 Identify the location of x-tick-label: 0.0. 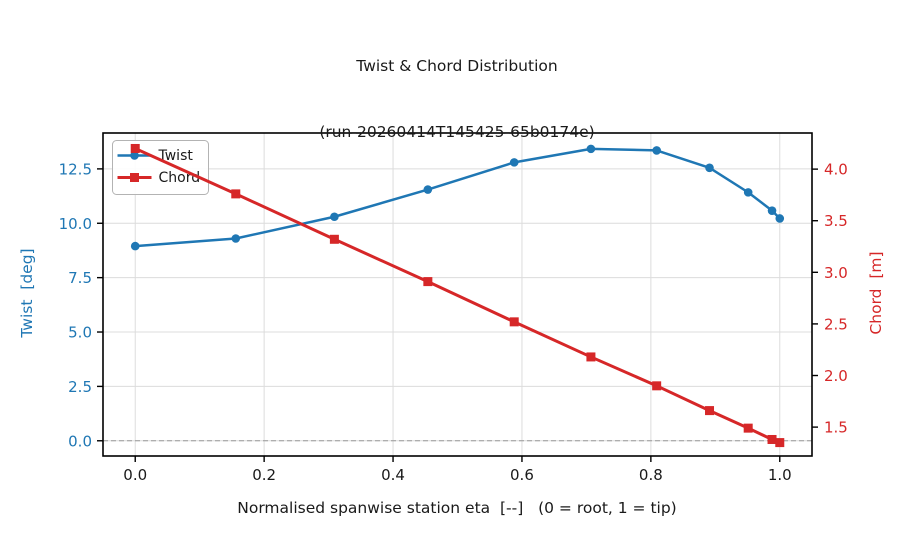
(135, 475).